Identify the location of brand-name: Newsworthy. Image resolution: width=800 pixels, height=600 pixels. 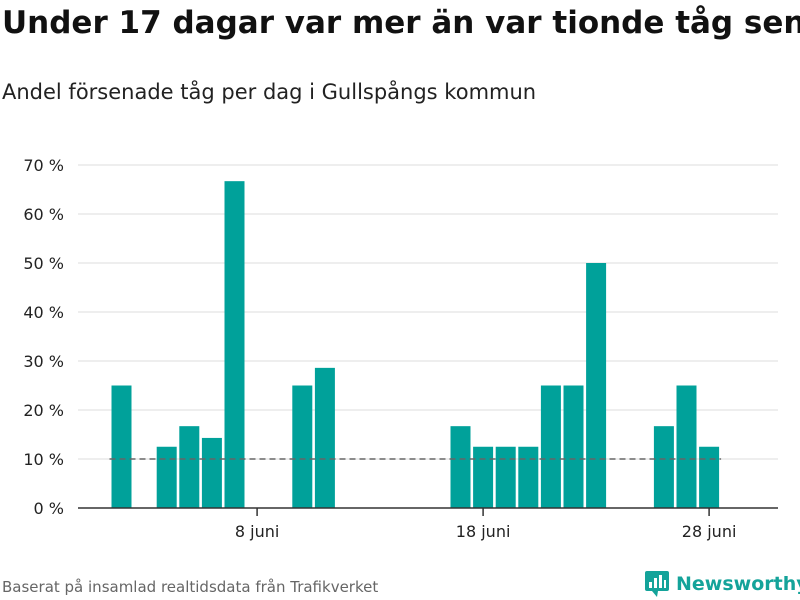
(738, 584).